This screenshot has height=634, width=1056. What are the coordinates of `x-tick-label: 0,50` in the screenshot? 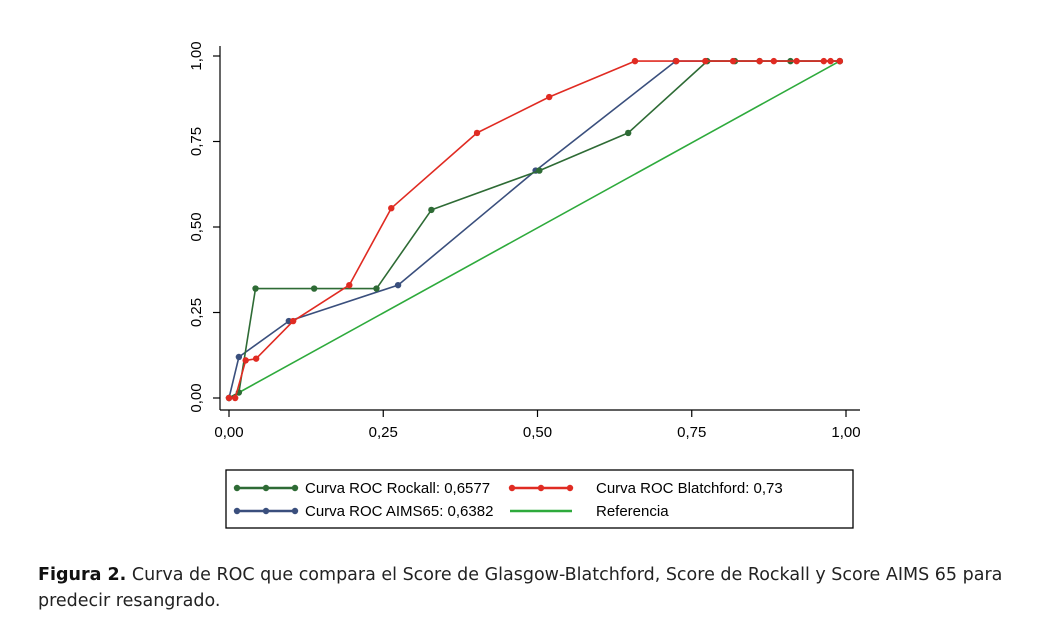 It's located at (537, 432).